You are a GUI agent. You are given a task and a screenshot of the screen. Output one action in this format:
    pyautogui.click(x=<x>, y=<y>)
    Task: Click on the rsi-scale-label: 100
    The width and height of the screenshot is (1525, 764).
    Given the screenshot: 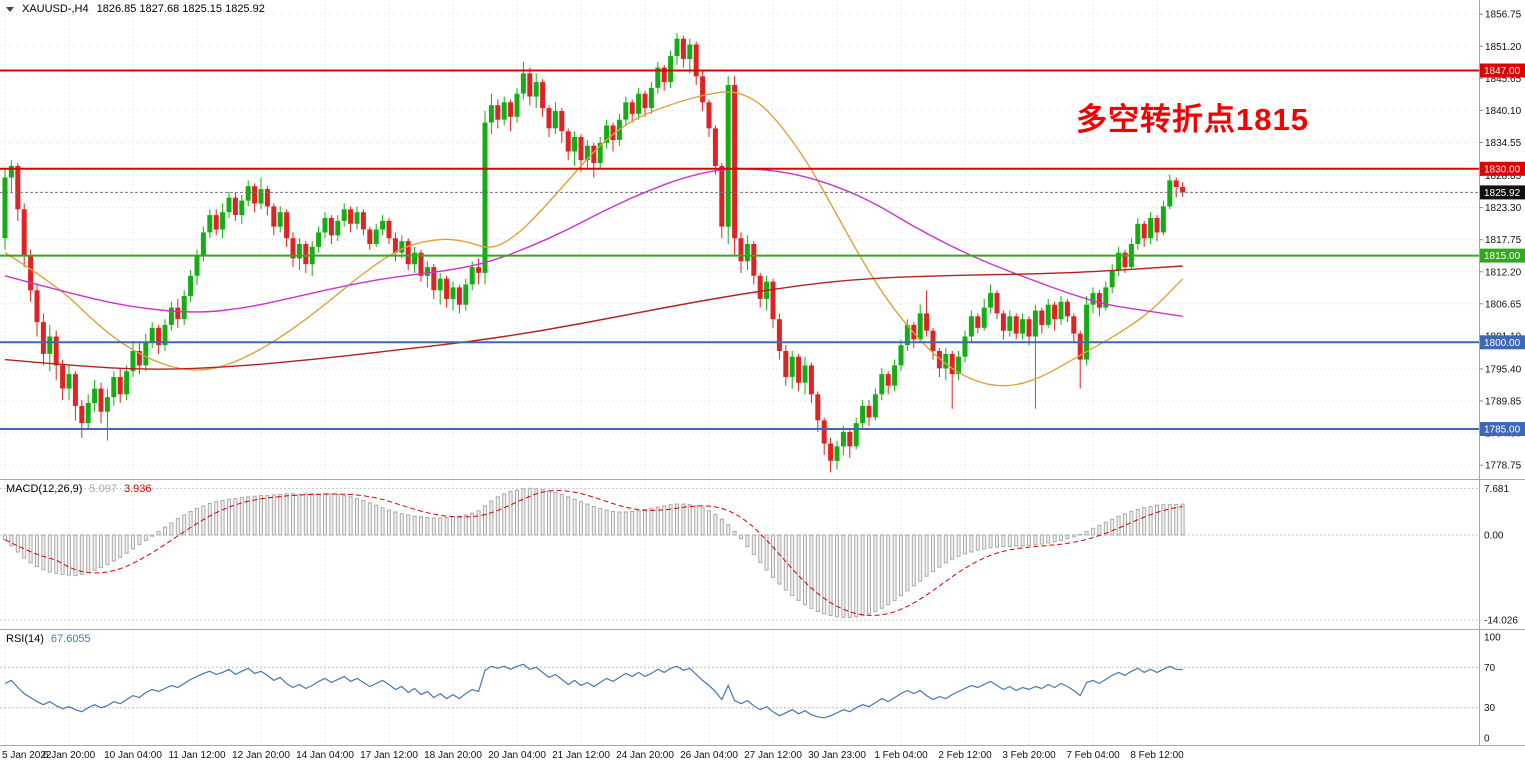 What is the action you would take?
    pyautogui.click(x=1492, y=638)
    